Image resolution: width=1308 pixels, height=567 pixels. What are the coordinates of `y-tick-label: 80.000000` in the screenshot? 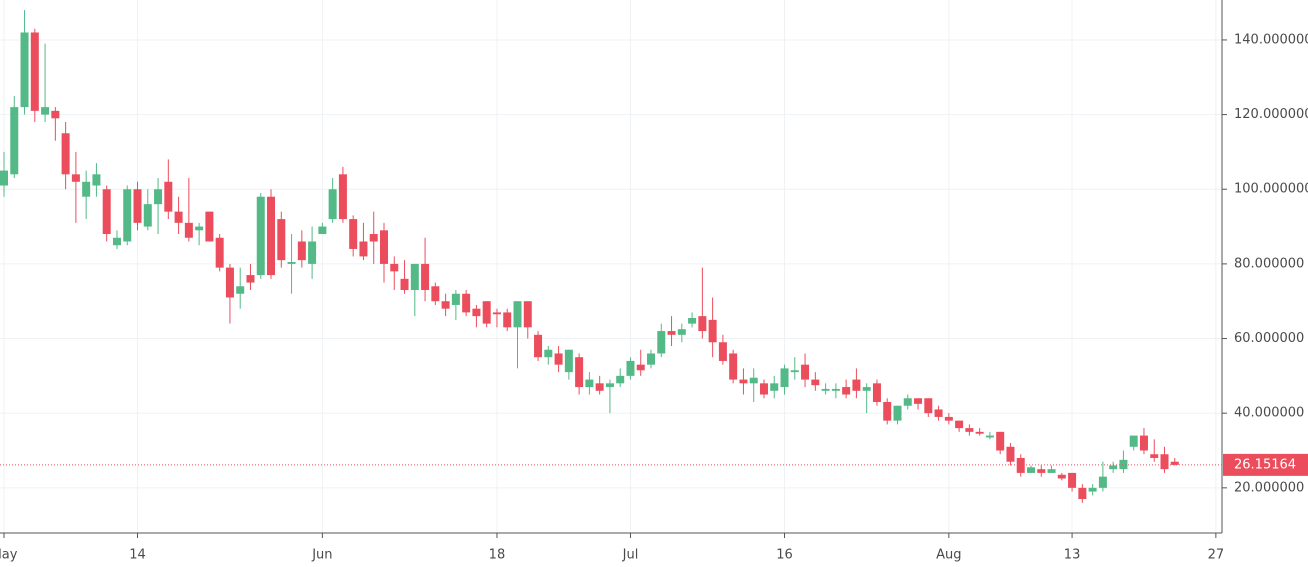 It's located at (1269, 263).